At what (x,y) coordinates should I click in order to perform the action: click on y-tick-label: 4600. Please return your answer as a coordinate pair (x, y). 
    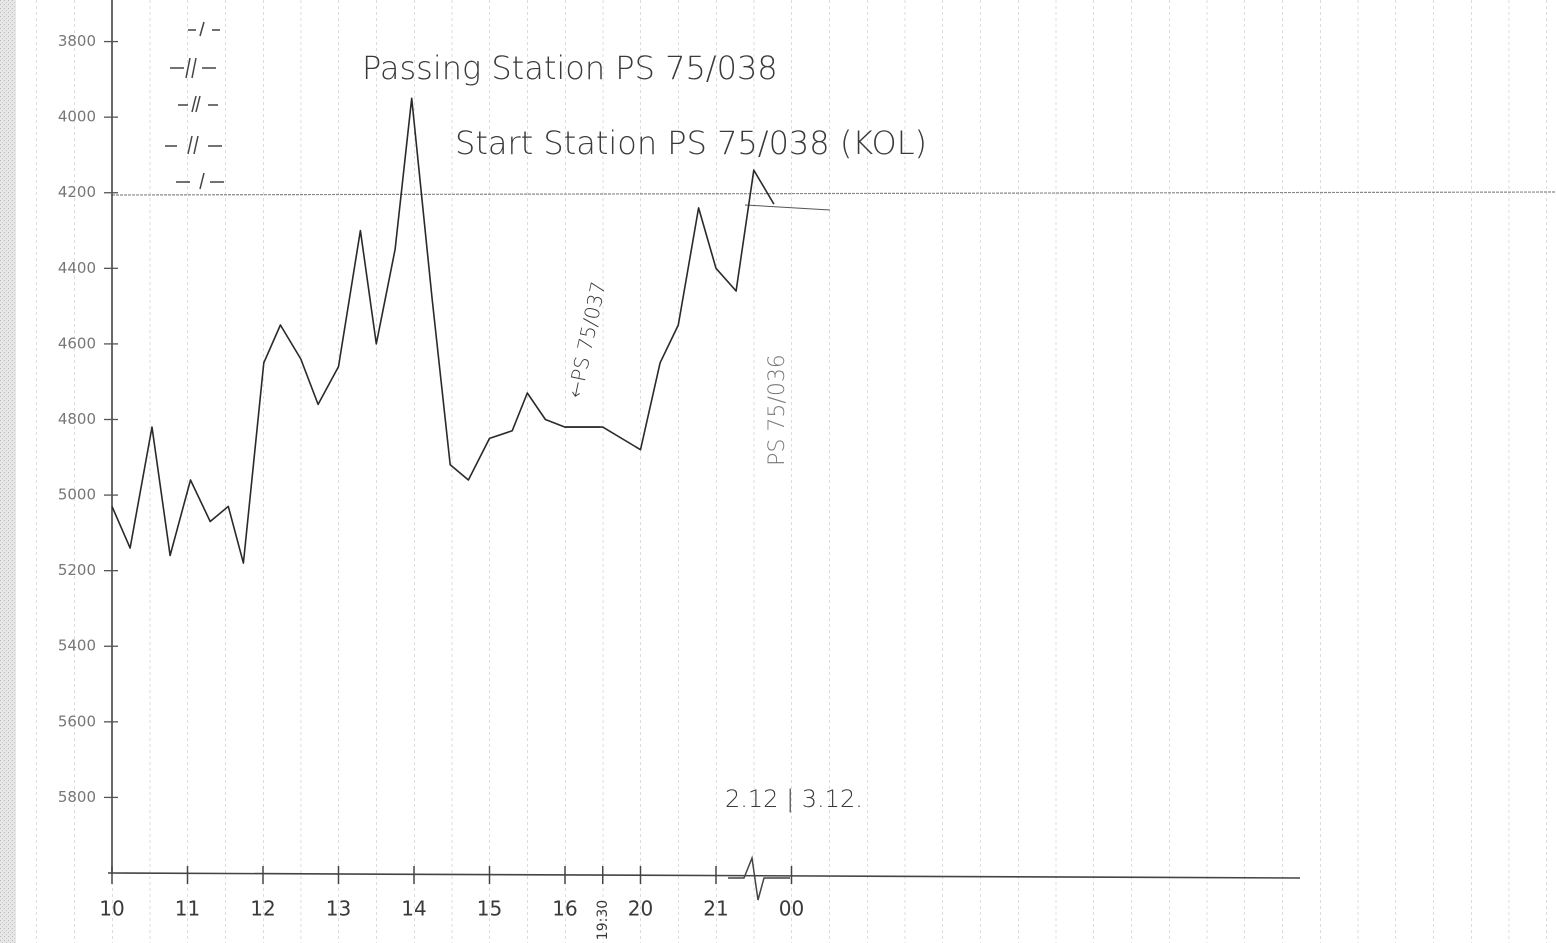
    Looking at the image, I should click on (77, 343).